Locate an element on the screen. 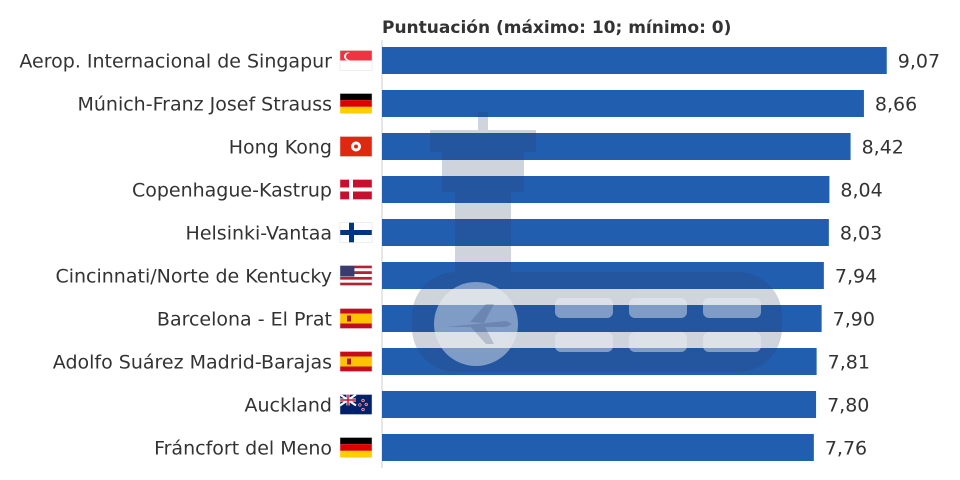 Image resolution: width=960 pixels, height=480 pixels. bar-row: Cincinnati/Norte de Kentucky 7,94 is located at coordinates (466, 275).